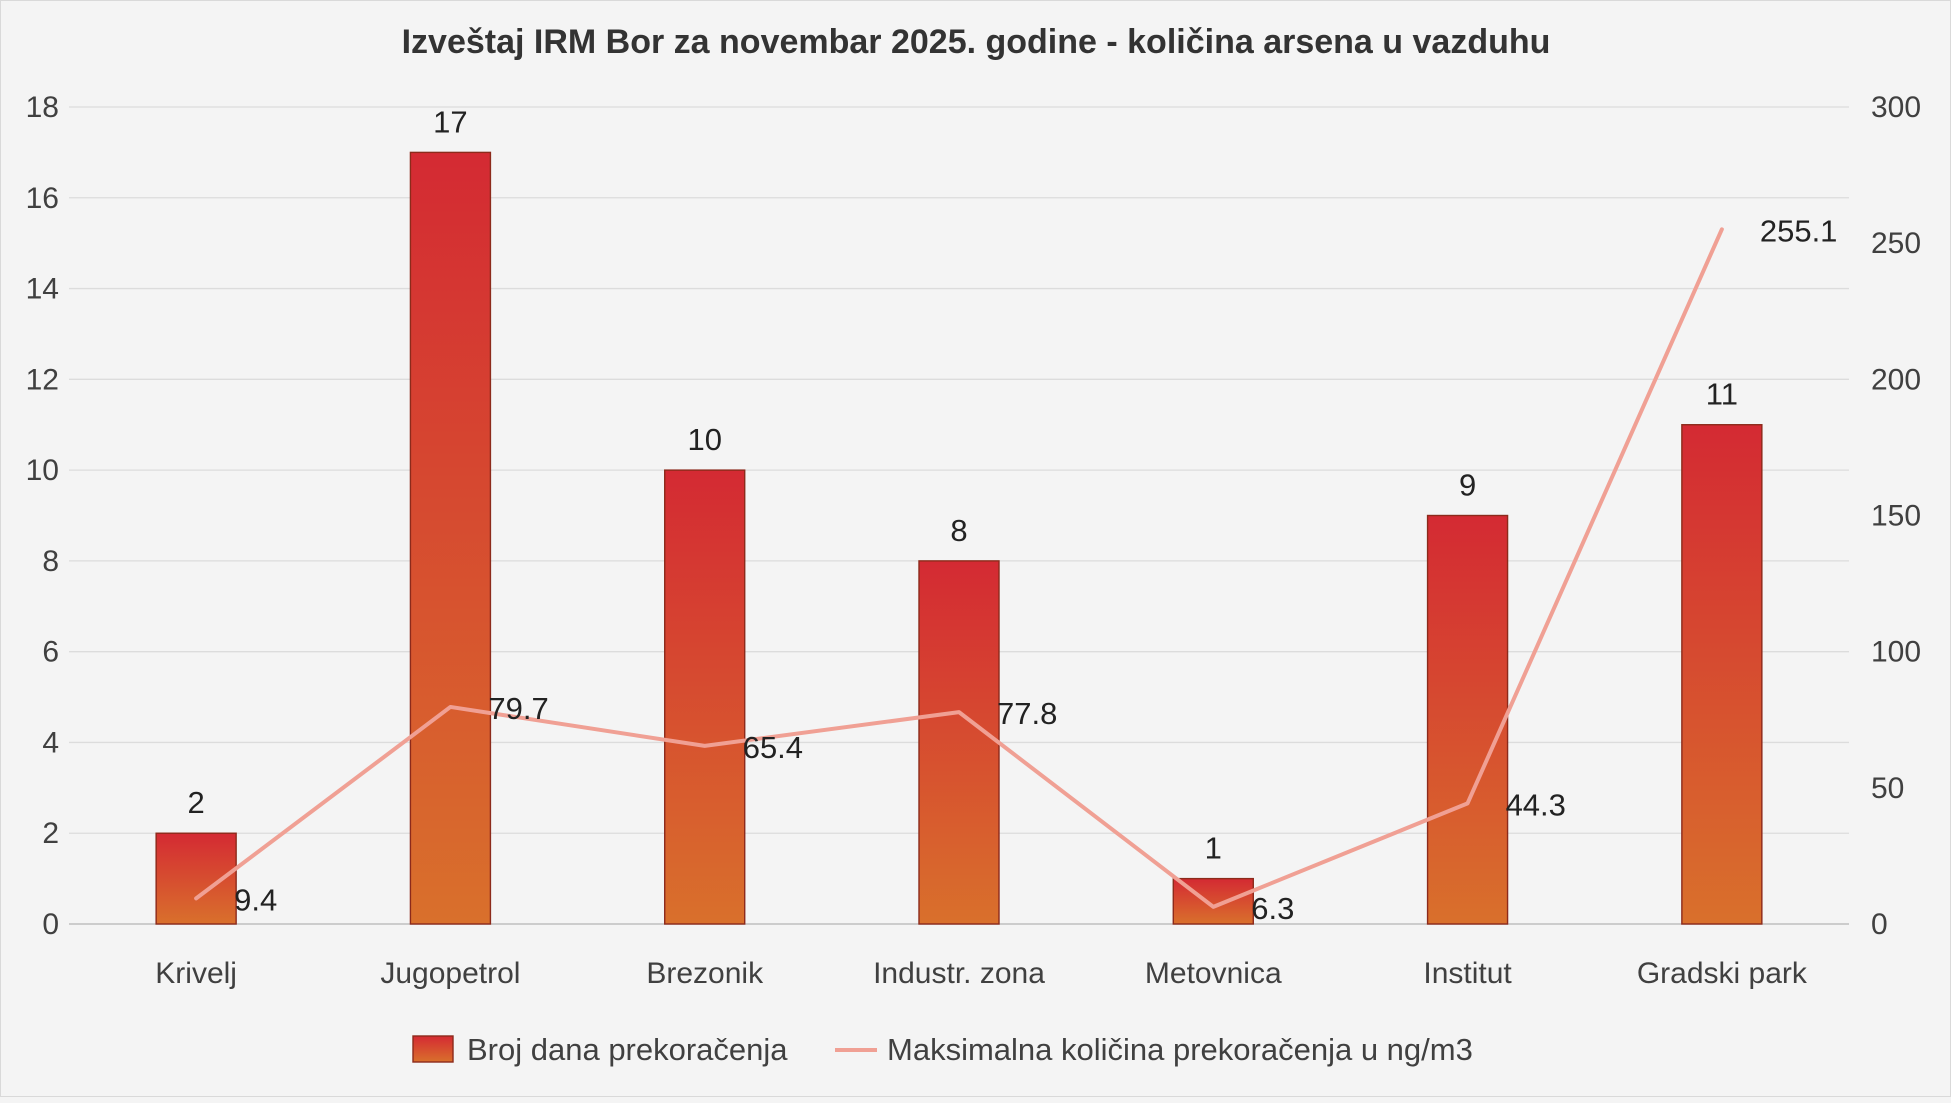 This screenshot has height=1103, width=1951. I want to click on bar-gradski-park, so click(1722, 674).